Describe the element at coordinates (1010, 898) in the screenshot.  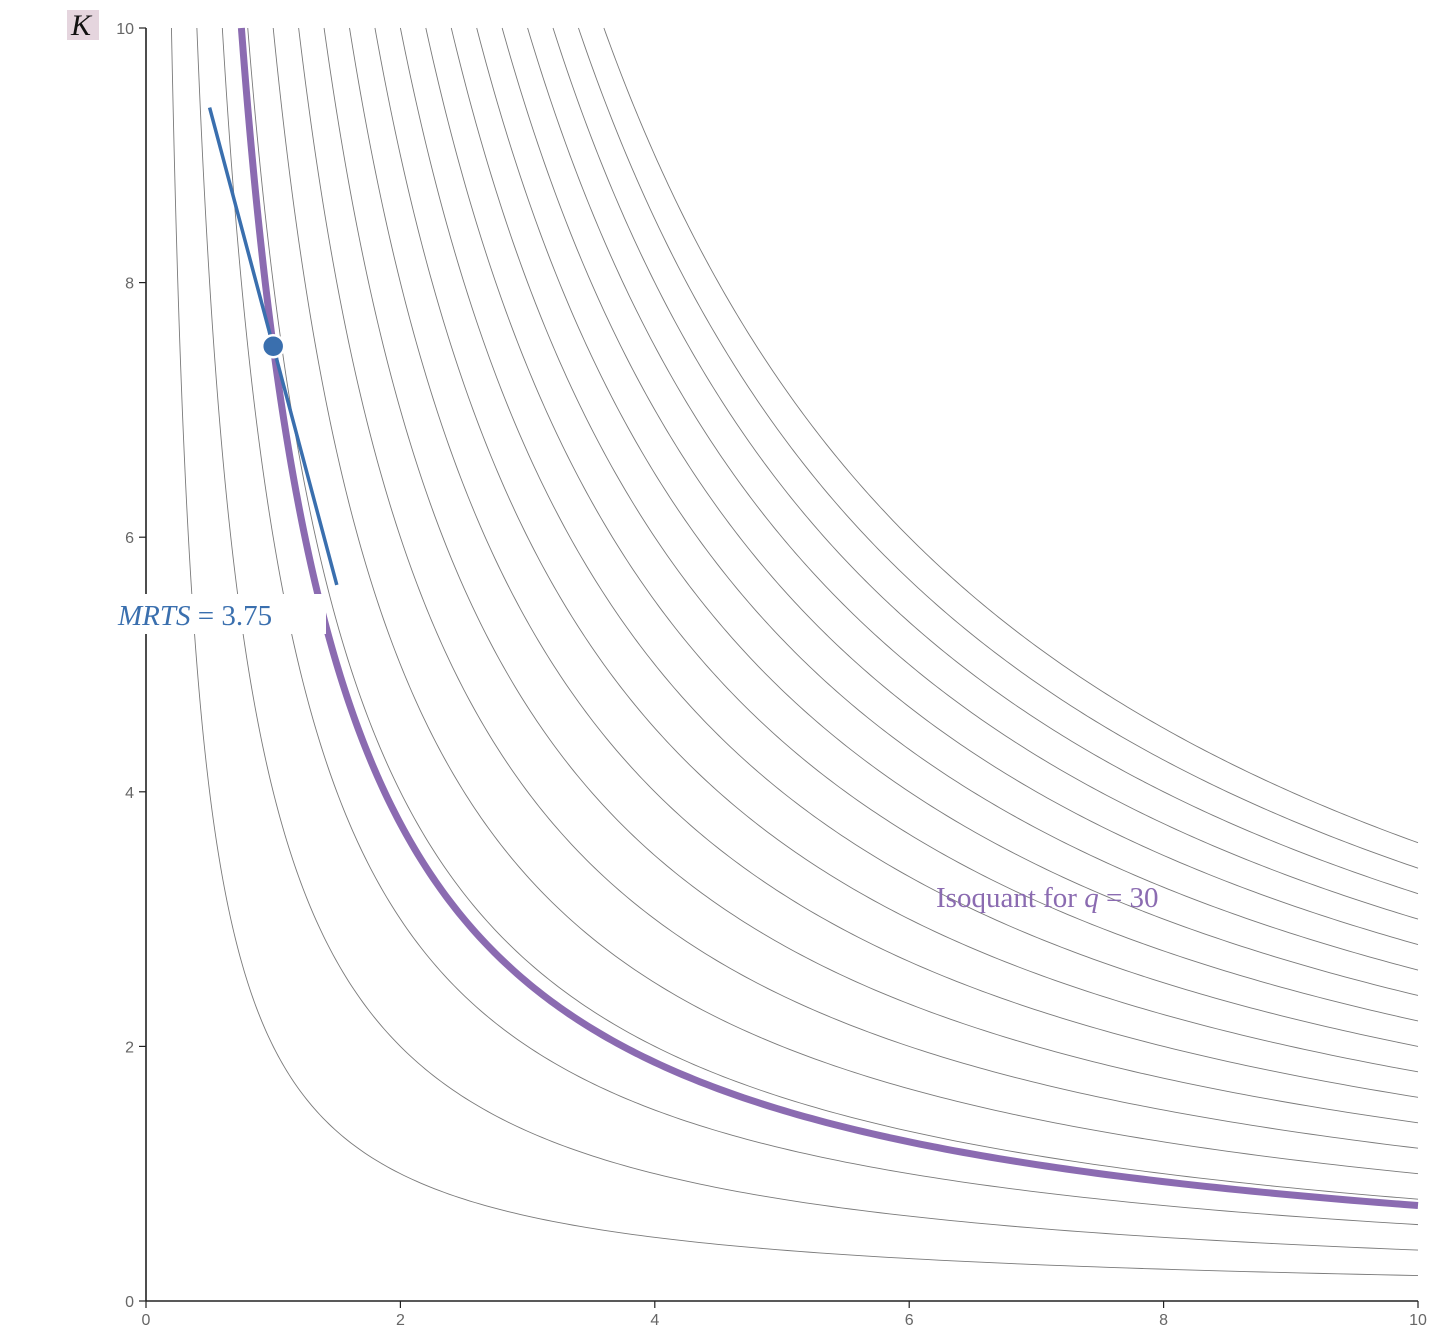
I see `isoquant-label-text: Isoquant for` at that location.